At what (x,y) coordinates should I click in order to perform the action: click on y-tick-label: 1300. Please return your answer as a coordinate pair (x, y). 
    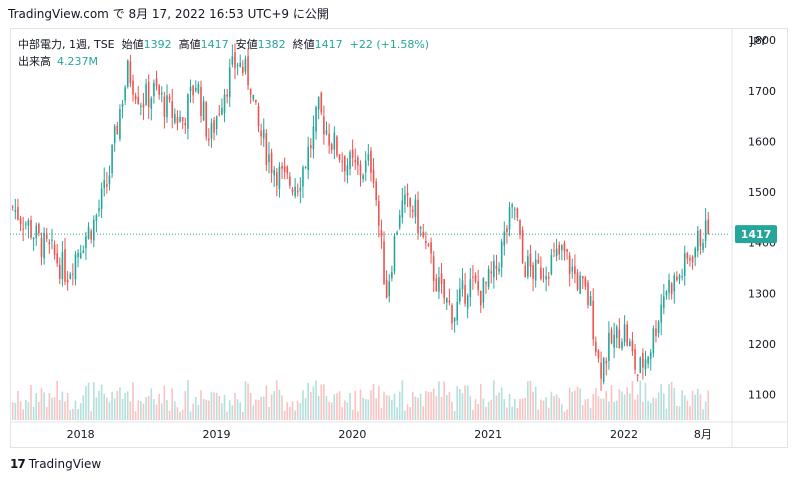
    Looking at the image, I should click on (762, 293).